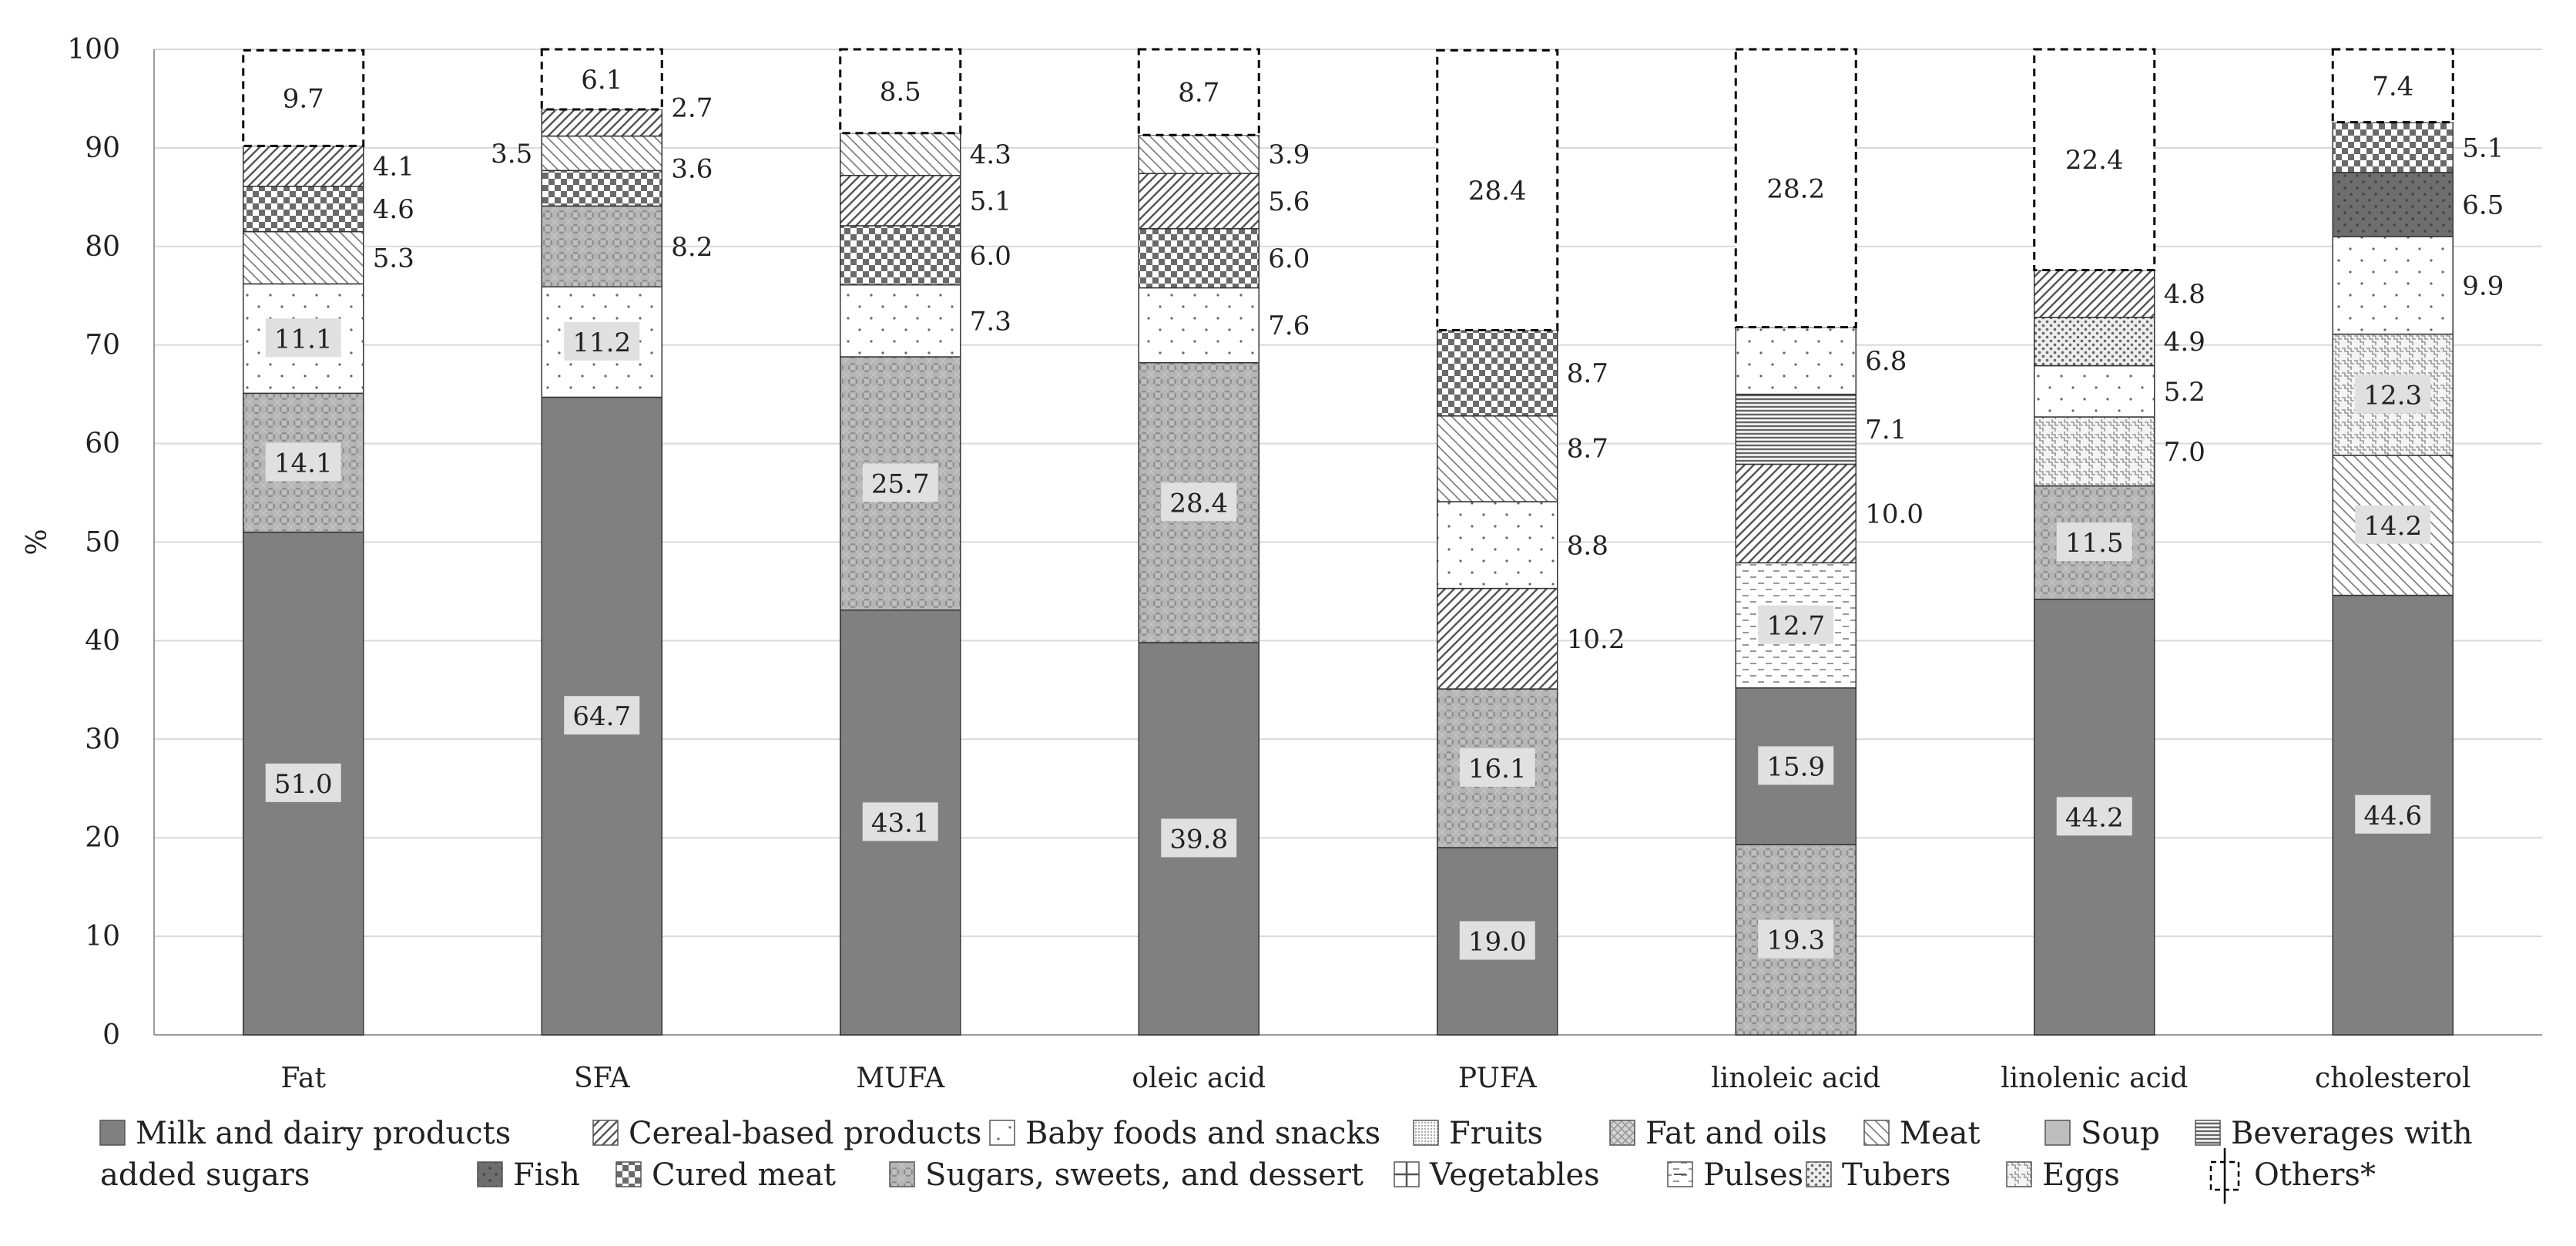 This screenshot has height=1246, width=2576. Describe the element at coordinates (1680, 1174) in the screenshot. I see `legend-swatch-pulses` at that location.